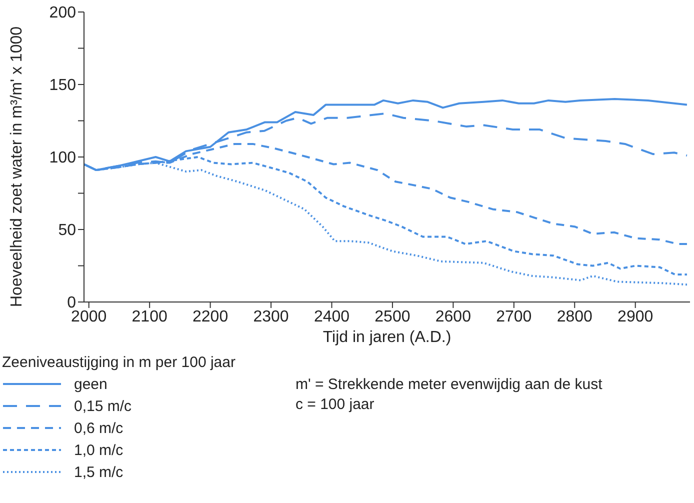 The image size is (694, 503). What do you see at coordinates (62, 158) in the screenshot?
I see `y-tick-label: 100` at bounding box center [62, 158].